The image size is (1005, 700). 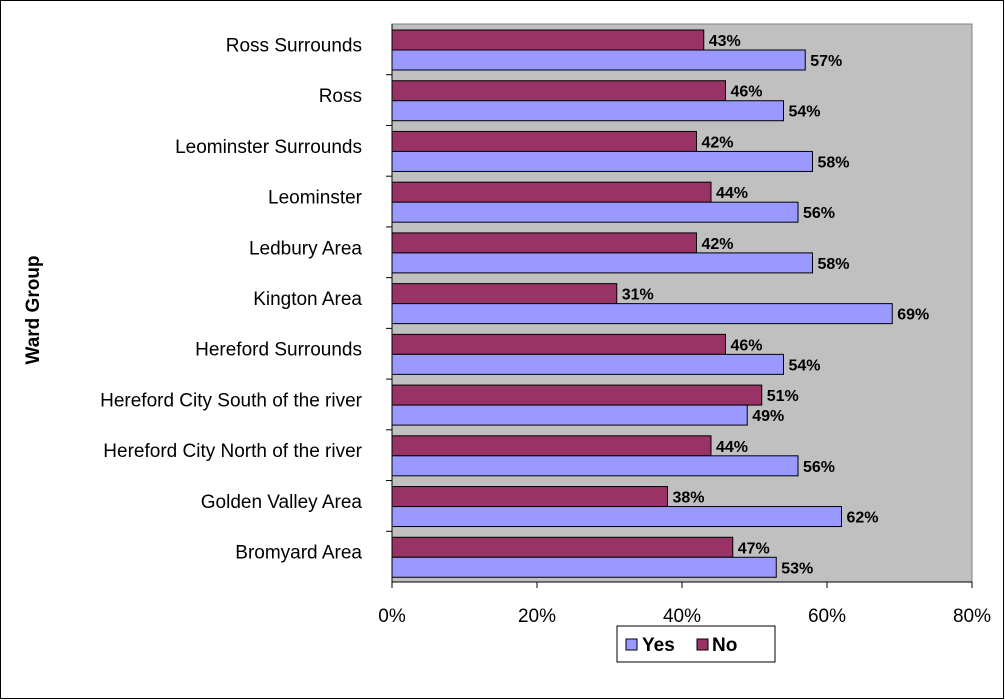 What do you see at coordinates (972, 616) in the screenshot?
I see `x-tick-label: 80%` at bounding box center [972, 616].